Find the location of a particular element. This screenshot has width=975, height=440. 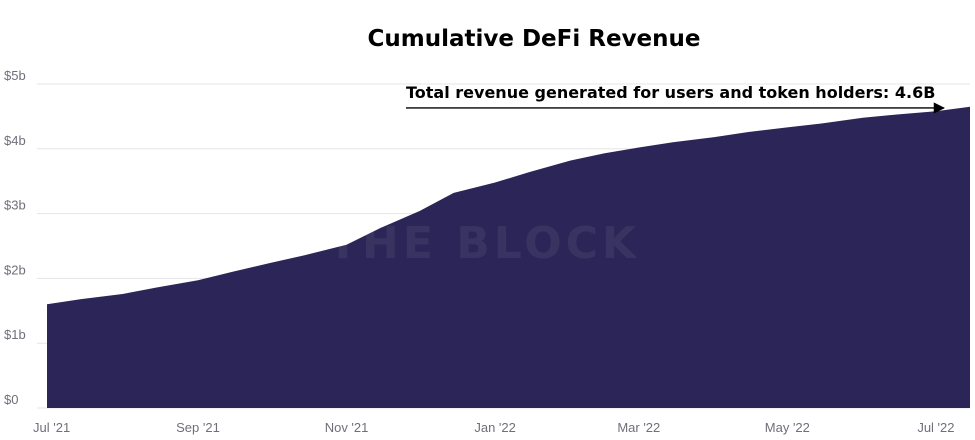

y-tick-label: $4b is located at coordinates (15, 140).